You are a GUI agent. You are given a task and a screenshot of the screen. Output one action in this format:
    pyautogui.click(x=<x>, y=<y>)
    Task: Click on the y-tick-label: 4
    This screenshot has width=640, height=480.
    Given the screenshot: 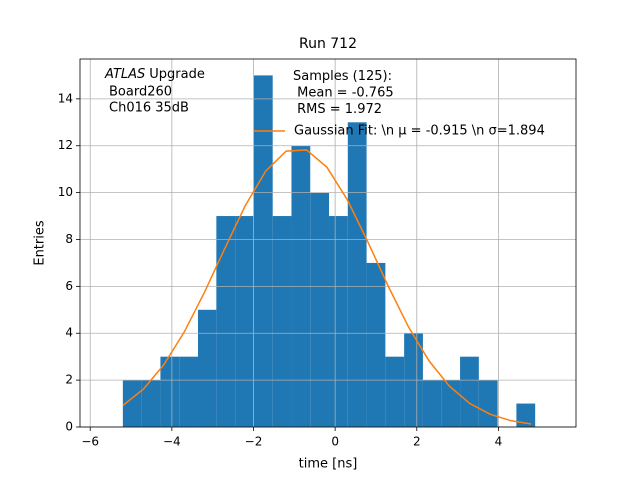 What is the action you would take?
    pyautogui.click(x=69, y=333)
    